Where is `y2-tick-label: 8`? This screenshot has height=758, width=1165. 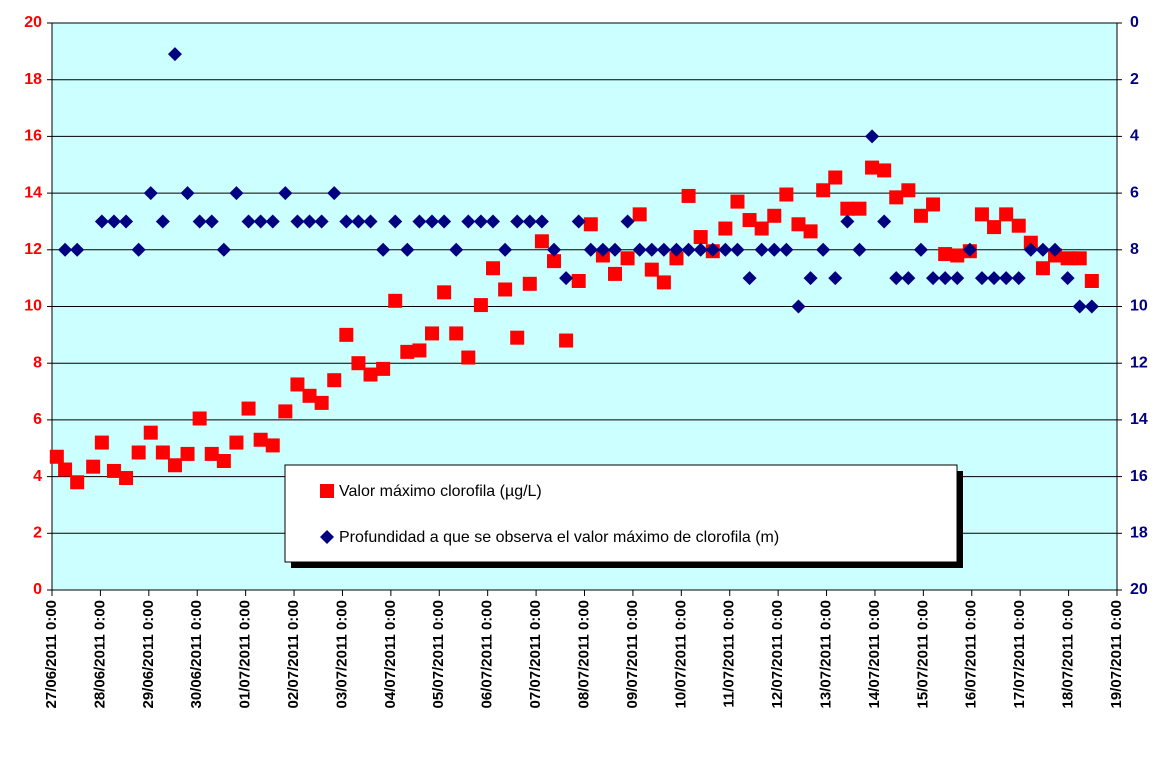 y2-tick-label: 8 is located at coordinates (1134, 249).